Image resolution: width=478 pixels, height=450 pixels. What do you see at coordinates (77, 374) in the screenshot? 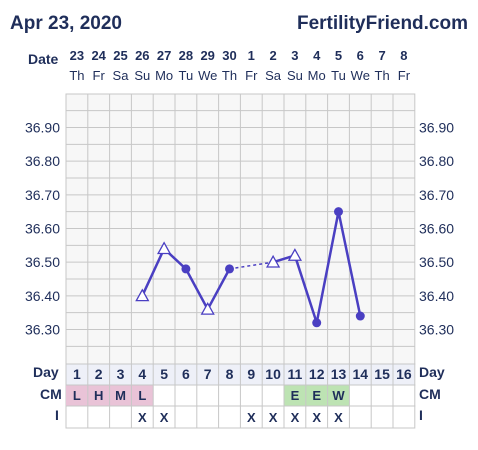
I see `day-number: 1` at bounding box center [77, 374].